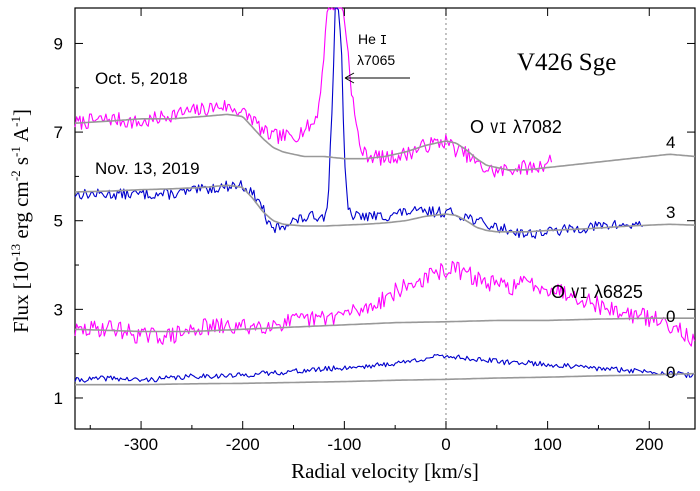 Image resolution: width=700 pixels, height=491 pixels. What do you see at coordinates (376, 60) in the screenshot?
I see `he-wavelength: λ7065` at bounding box center [376, 60].